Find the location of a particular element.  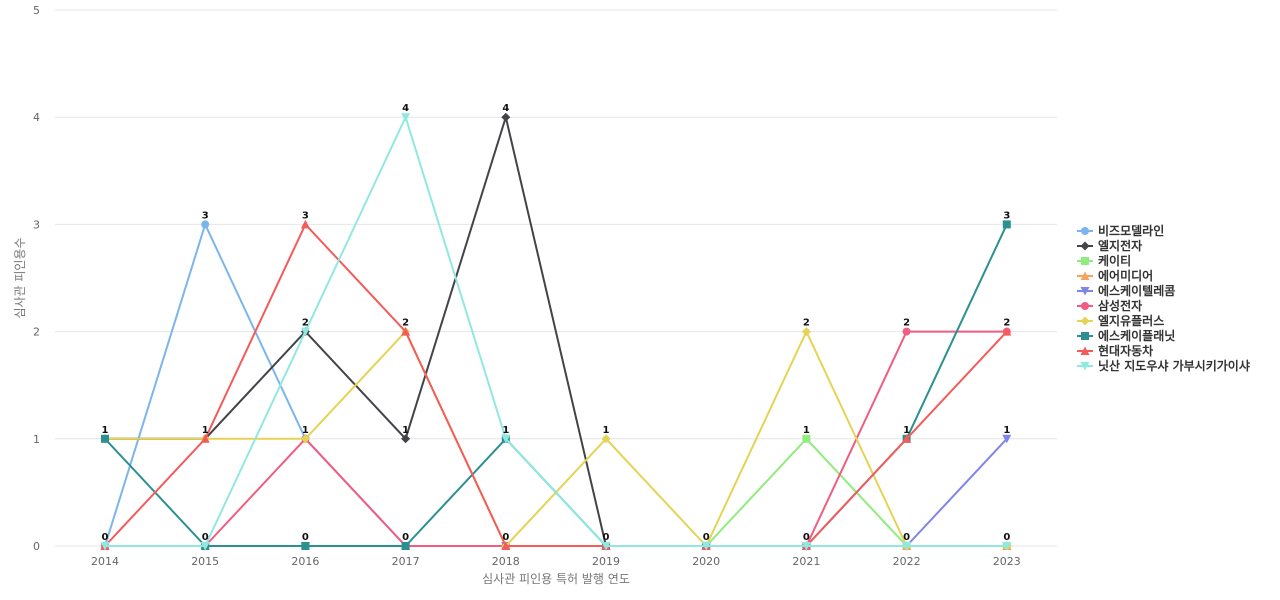

legend-label: 에스케이플래닛 is located at coordinates (1136, 335).